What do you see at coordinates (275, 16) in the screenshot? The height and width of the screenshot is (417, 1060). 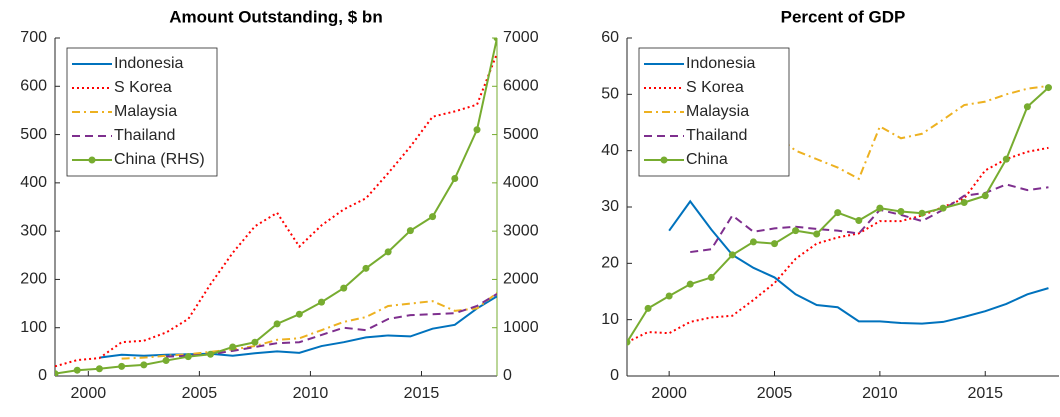 I see `chart-title: Amount Outstanding, $ bn` at bounding box center [275, 16].